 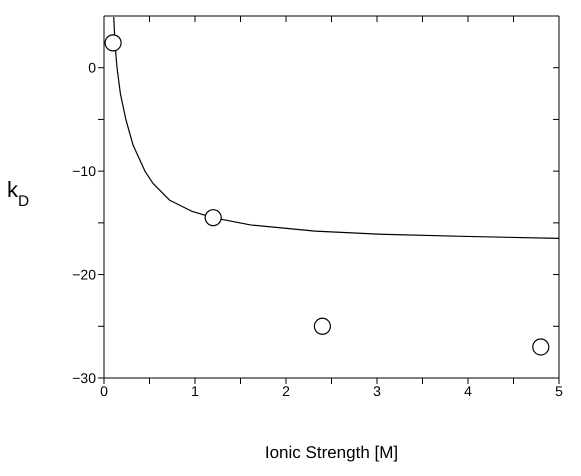 What do you see at coordinates (195, 390) in the screenshot?
I see `x-tick-label: 1` at bounding box center [195, 390].